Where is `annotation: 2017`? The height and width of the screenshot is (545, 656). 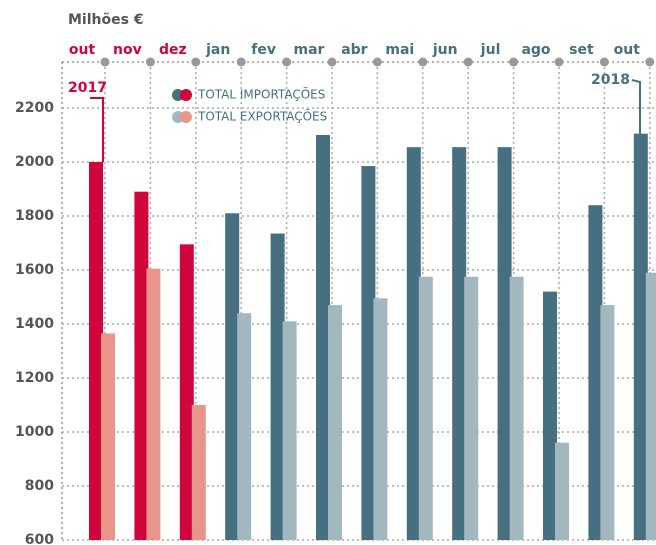
annotation: 2017 is located at coordinates (87, 88).